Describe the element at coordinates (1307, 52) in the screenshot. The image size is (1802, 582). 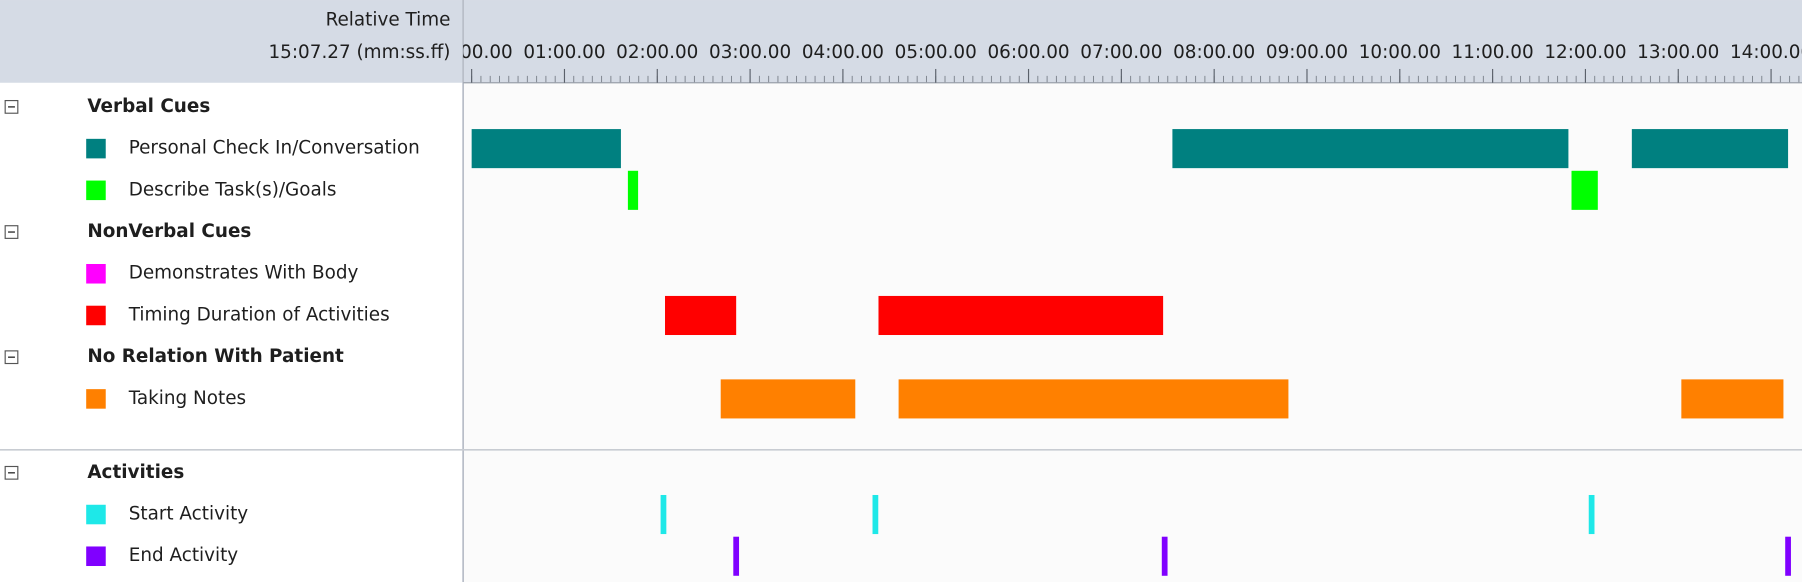
I see `x-tick-label: 09:00.00` at that location.